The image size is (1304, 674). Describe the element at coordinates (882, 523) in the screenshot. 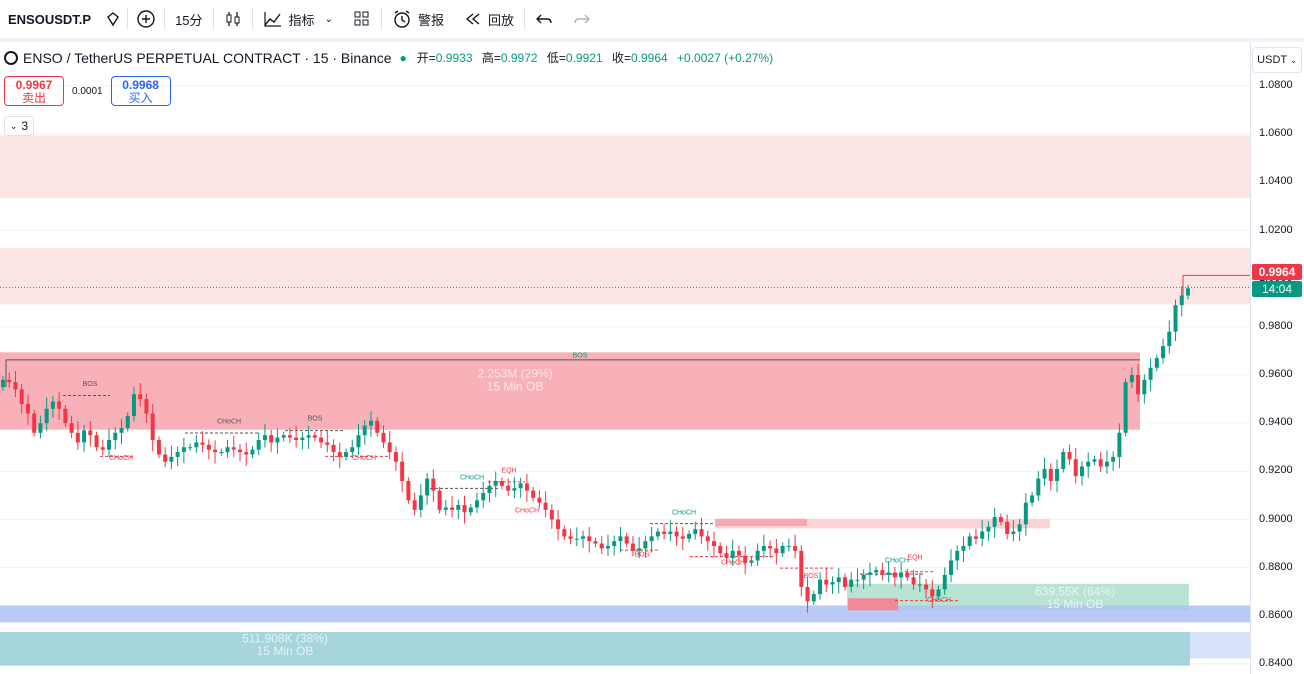

I see `supply-zone-small` at that location.